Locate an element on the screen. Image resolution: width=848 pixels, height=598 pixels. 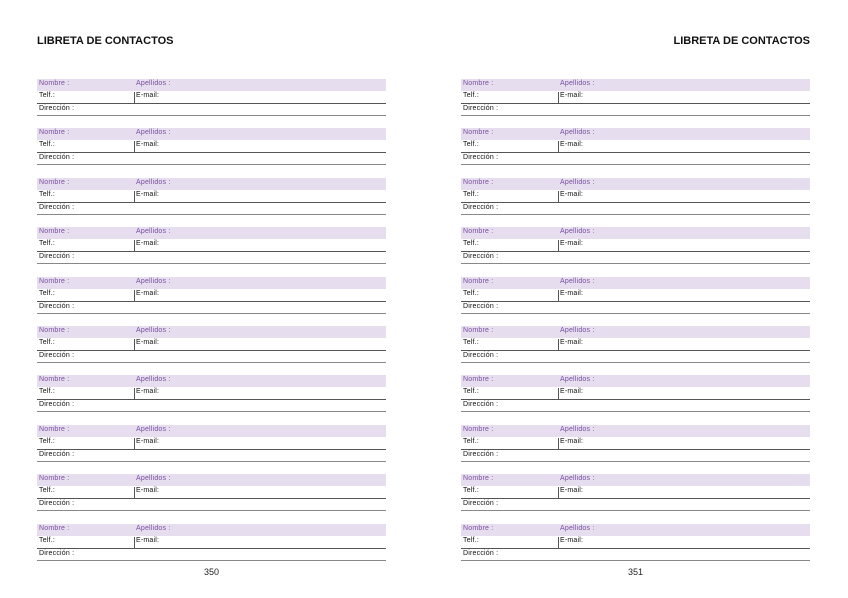
page-title-left: LIBRETA DE CONTACTOS is located at coordinates (105, 41).